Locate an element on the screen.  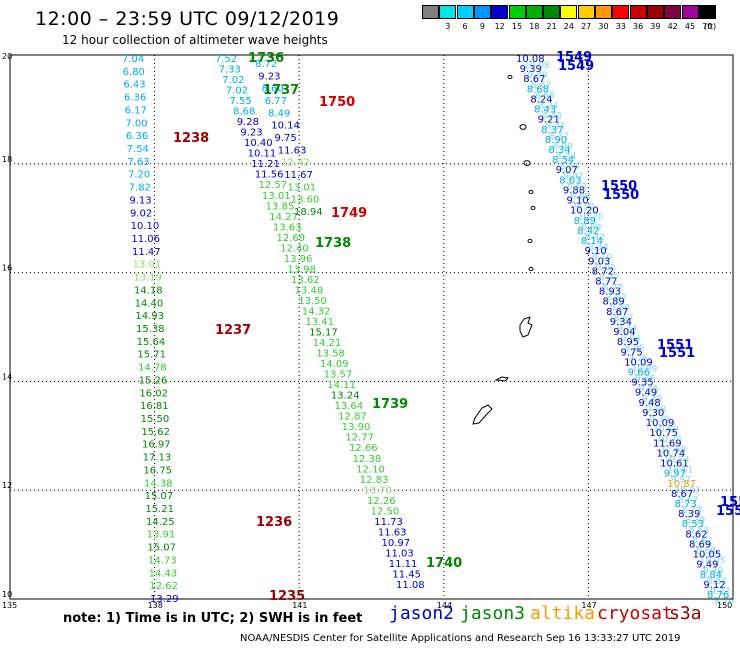
track-a-value: 14.18 is located at coordinates (148, 290).